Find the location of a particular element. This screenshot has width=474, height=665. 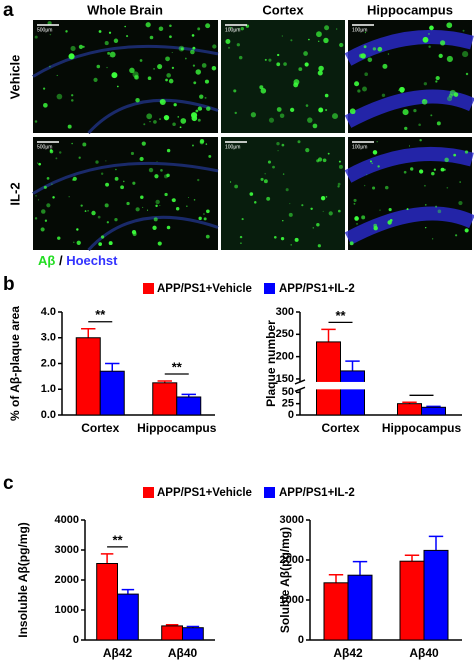

legend-swatch is located at coordinates (148, 492).